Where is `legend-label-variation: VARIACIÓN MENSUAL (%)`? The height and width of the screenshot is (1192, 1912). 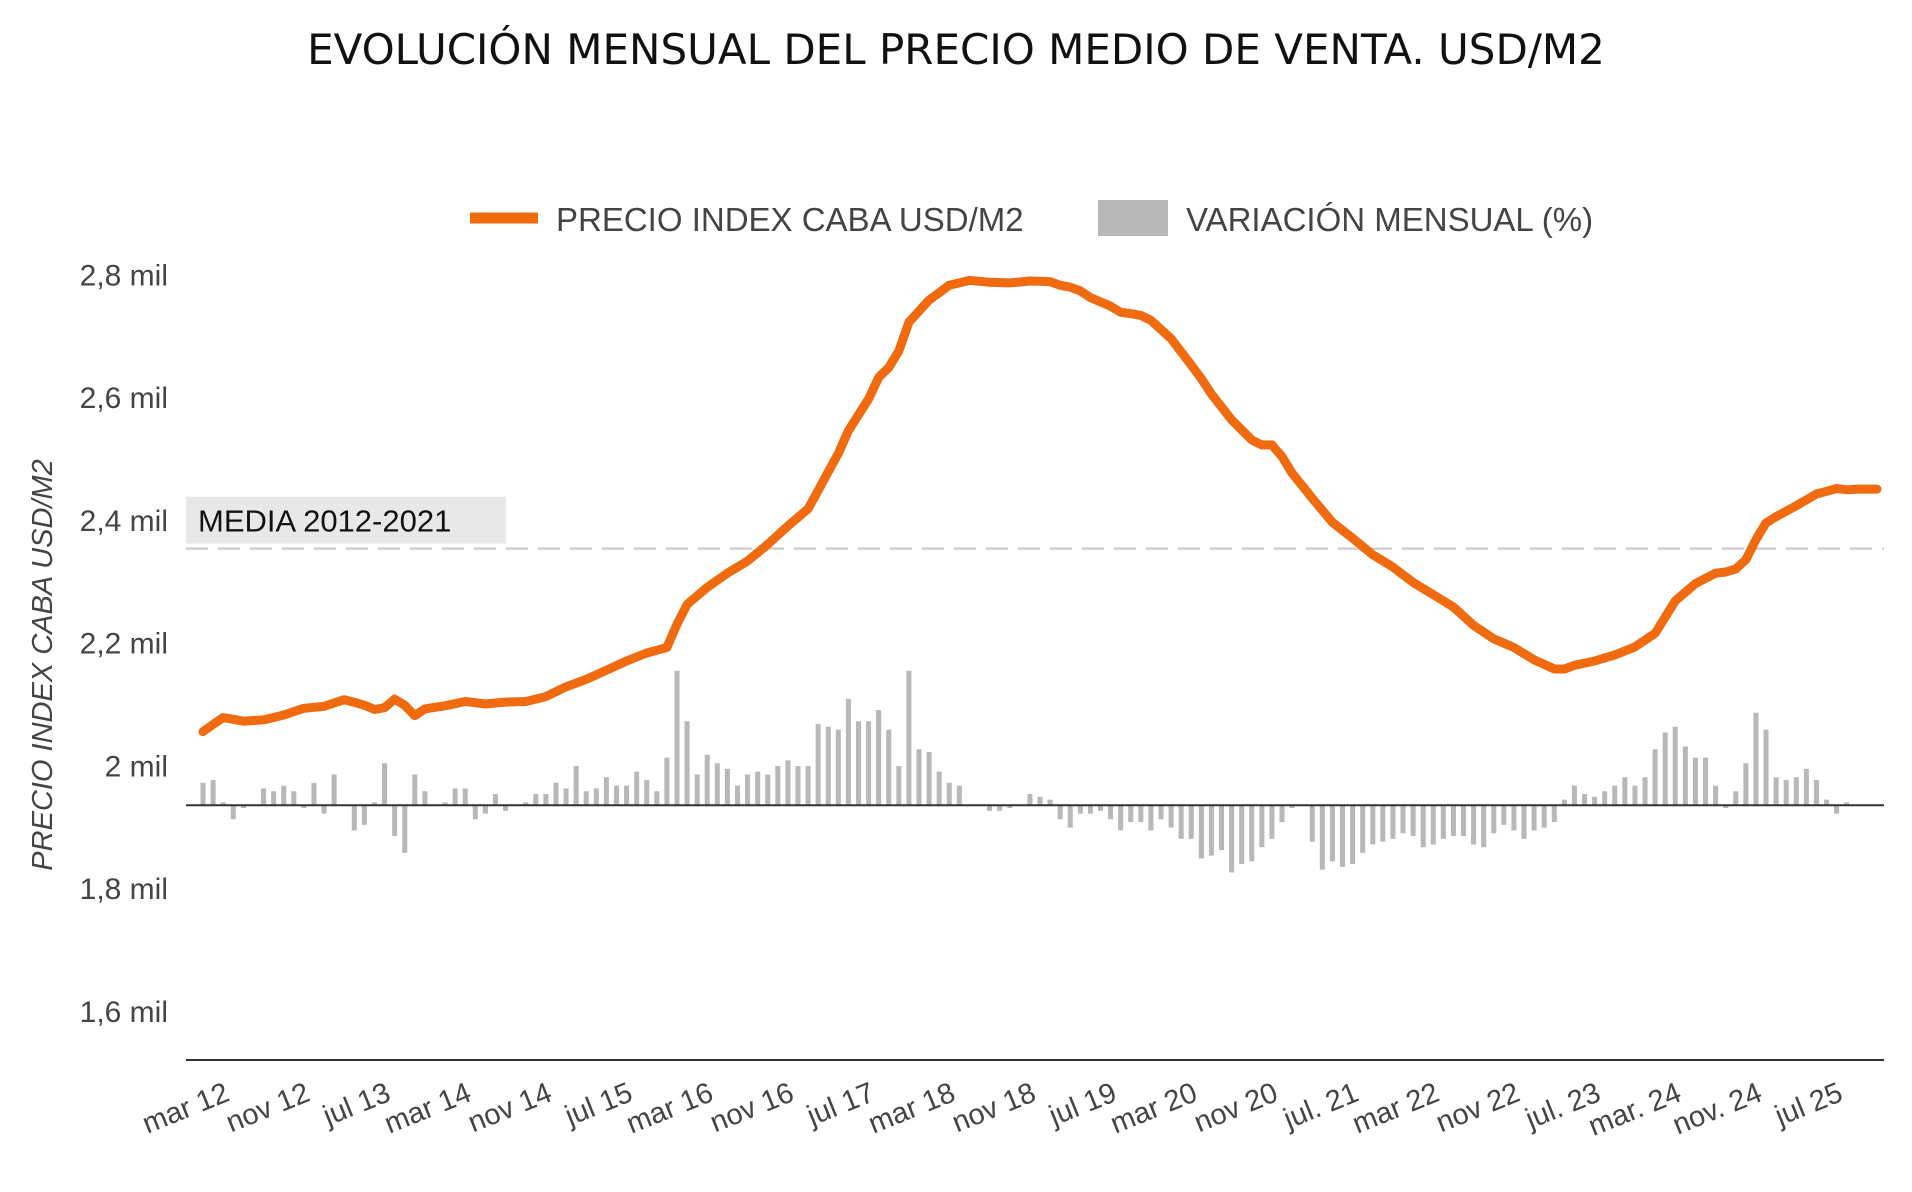 legend-label-variation: VARIACIÓN MENSUAL (%) is located at coordinates (1389, 219).